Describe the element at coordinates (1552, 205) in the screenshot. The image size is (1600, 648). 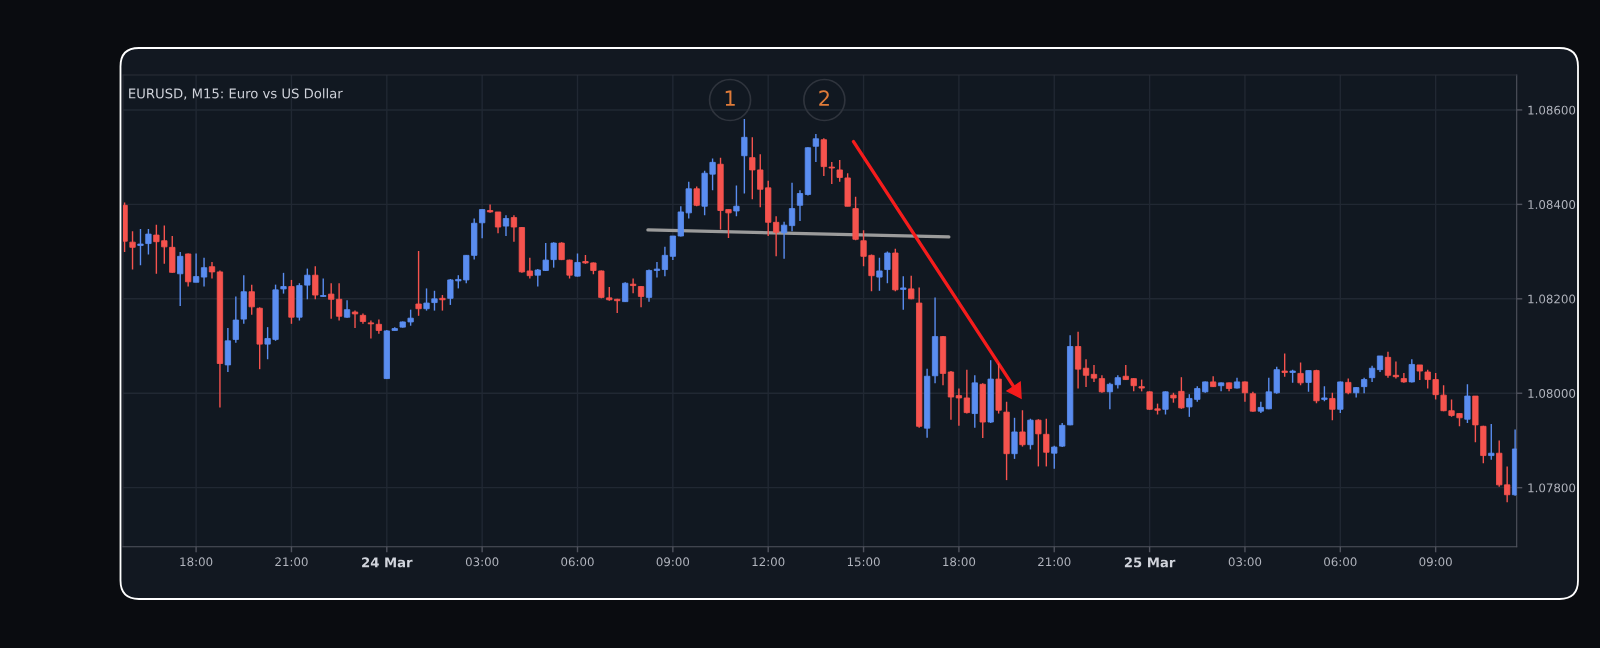
I see `y-tick-label: 1.08400` at that location.